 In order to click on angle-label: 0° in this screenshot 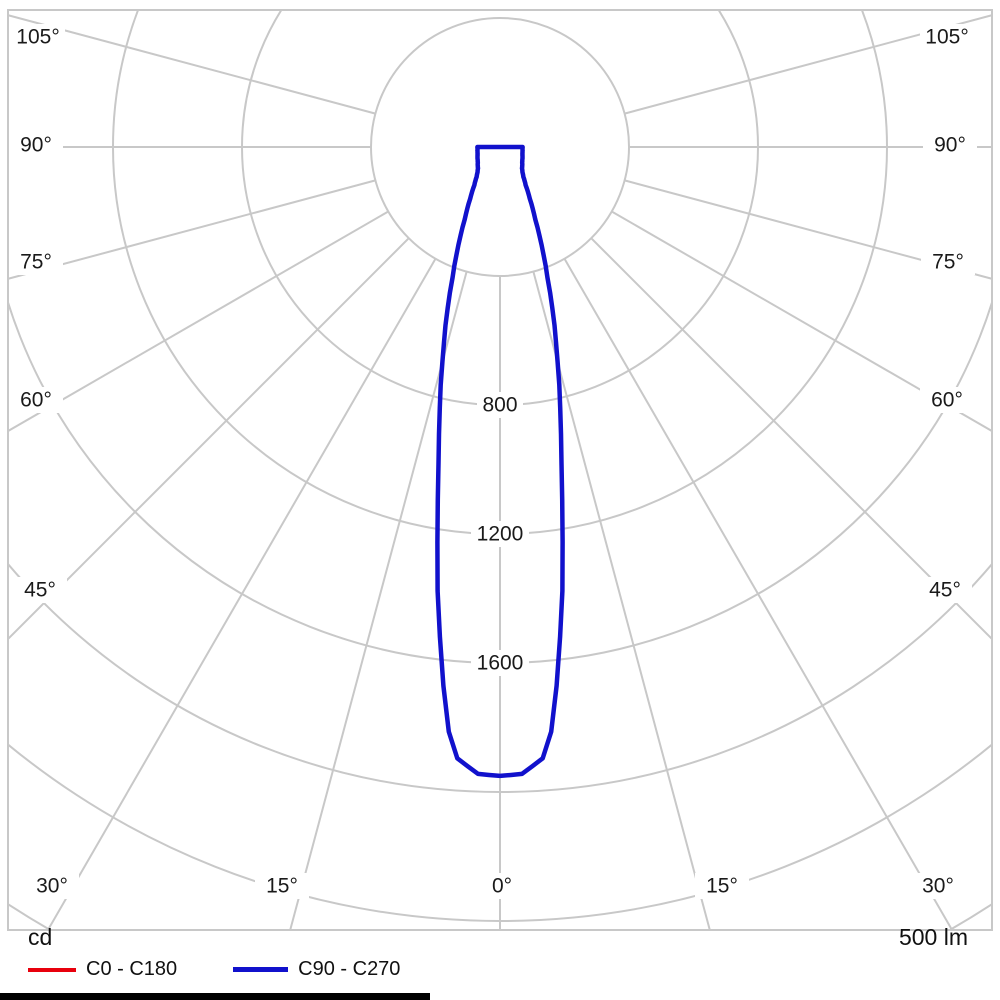, I will do `click(502, 886)`.